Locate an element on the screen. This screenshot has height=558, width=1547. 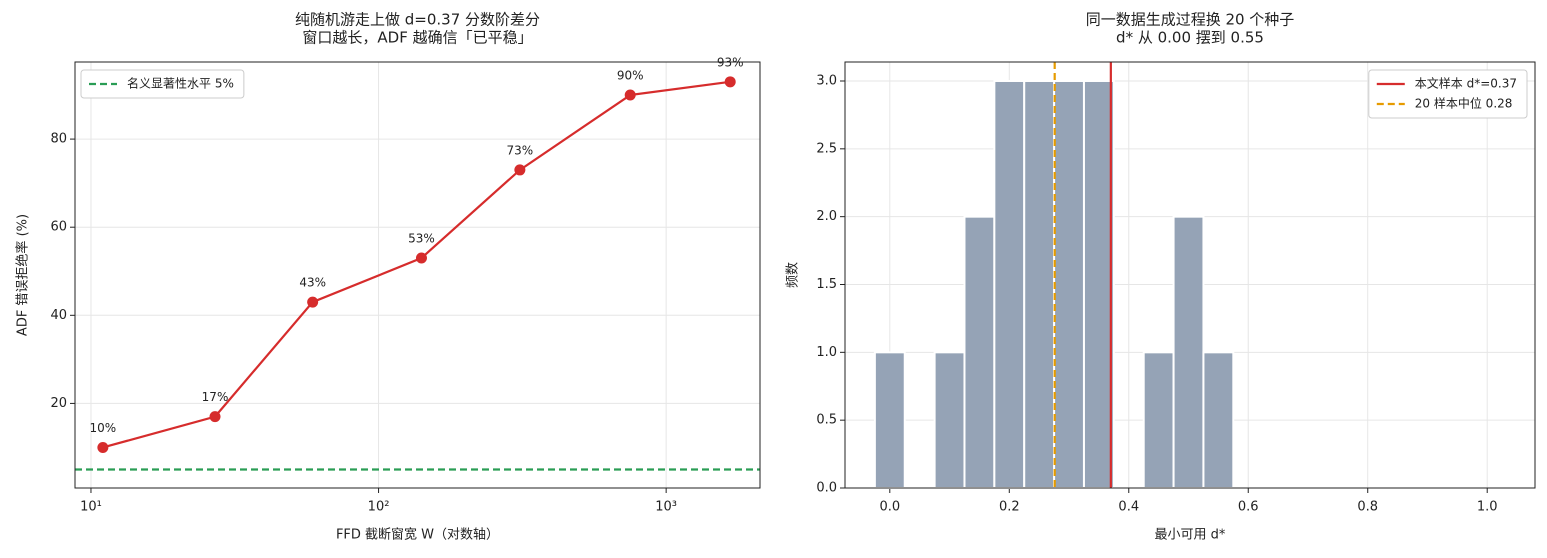
chart-title: d* 从 0.00 摆到 0.55 is located at coordinates (1190, 38).